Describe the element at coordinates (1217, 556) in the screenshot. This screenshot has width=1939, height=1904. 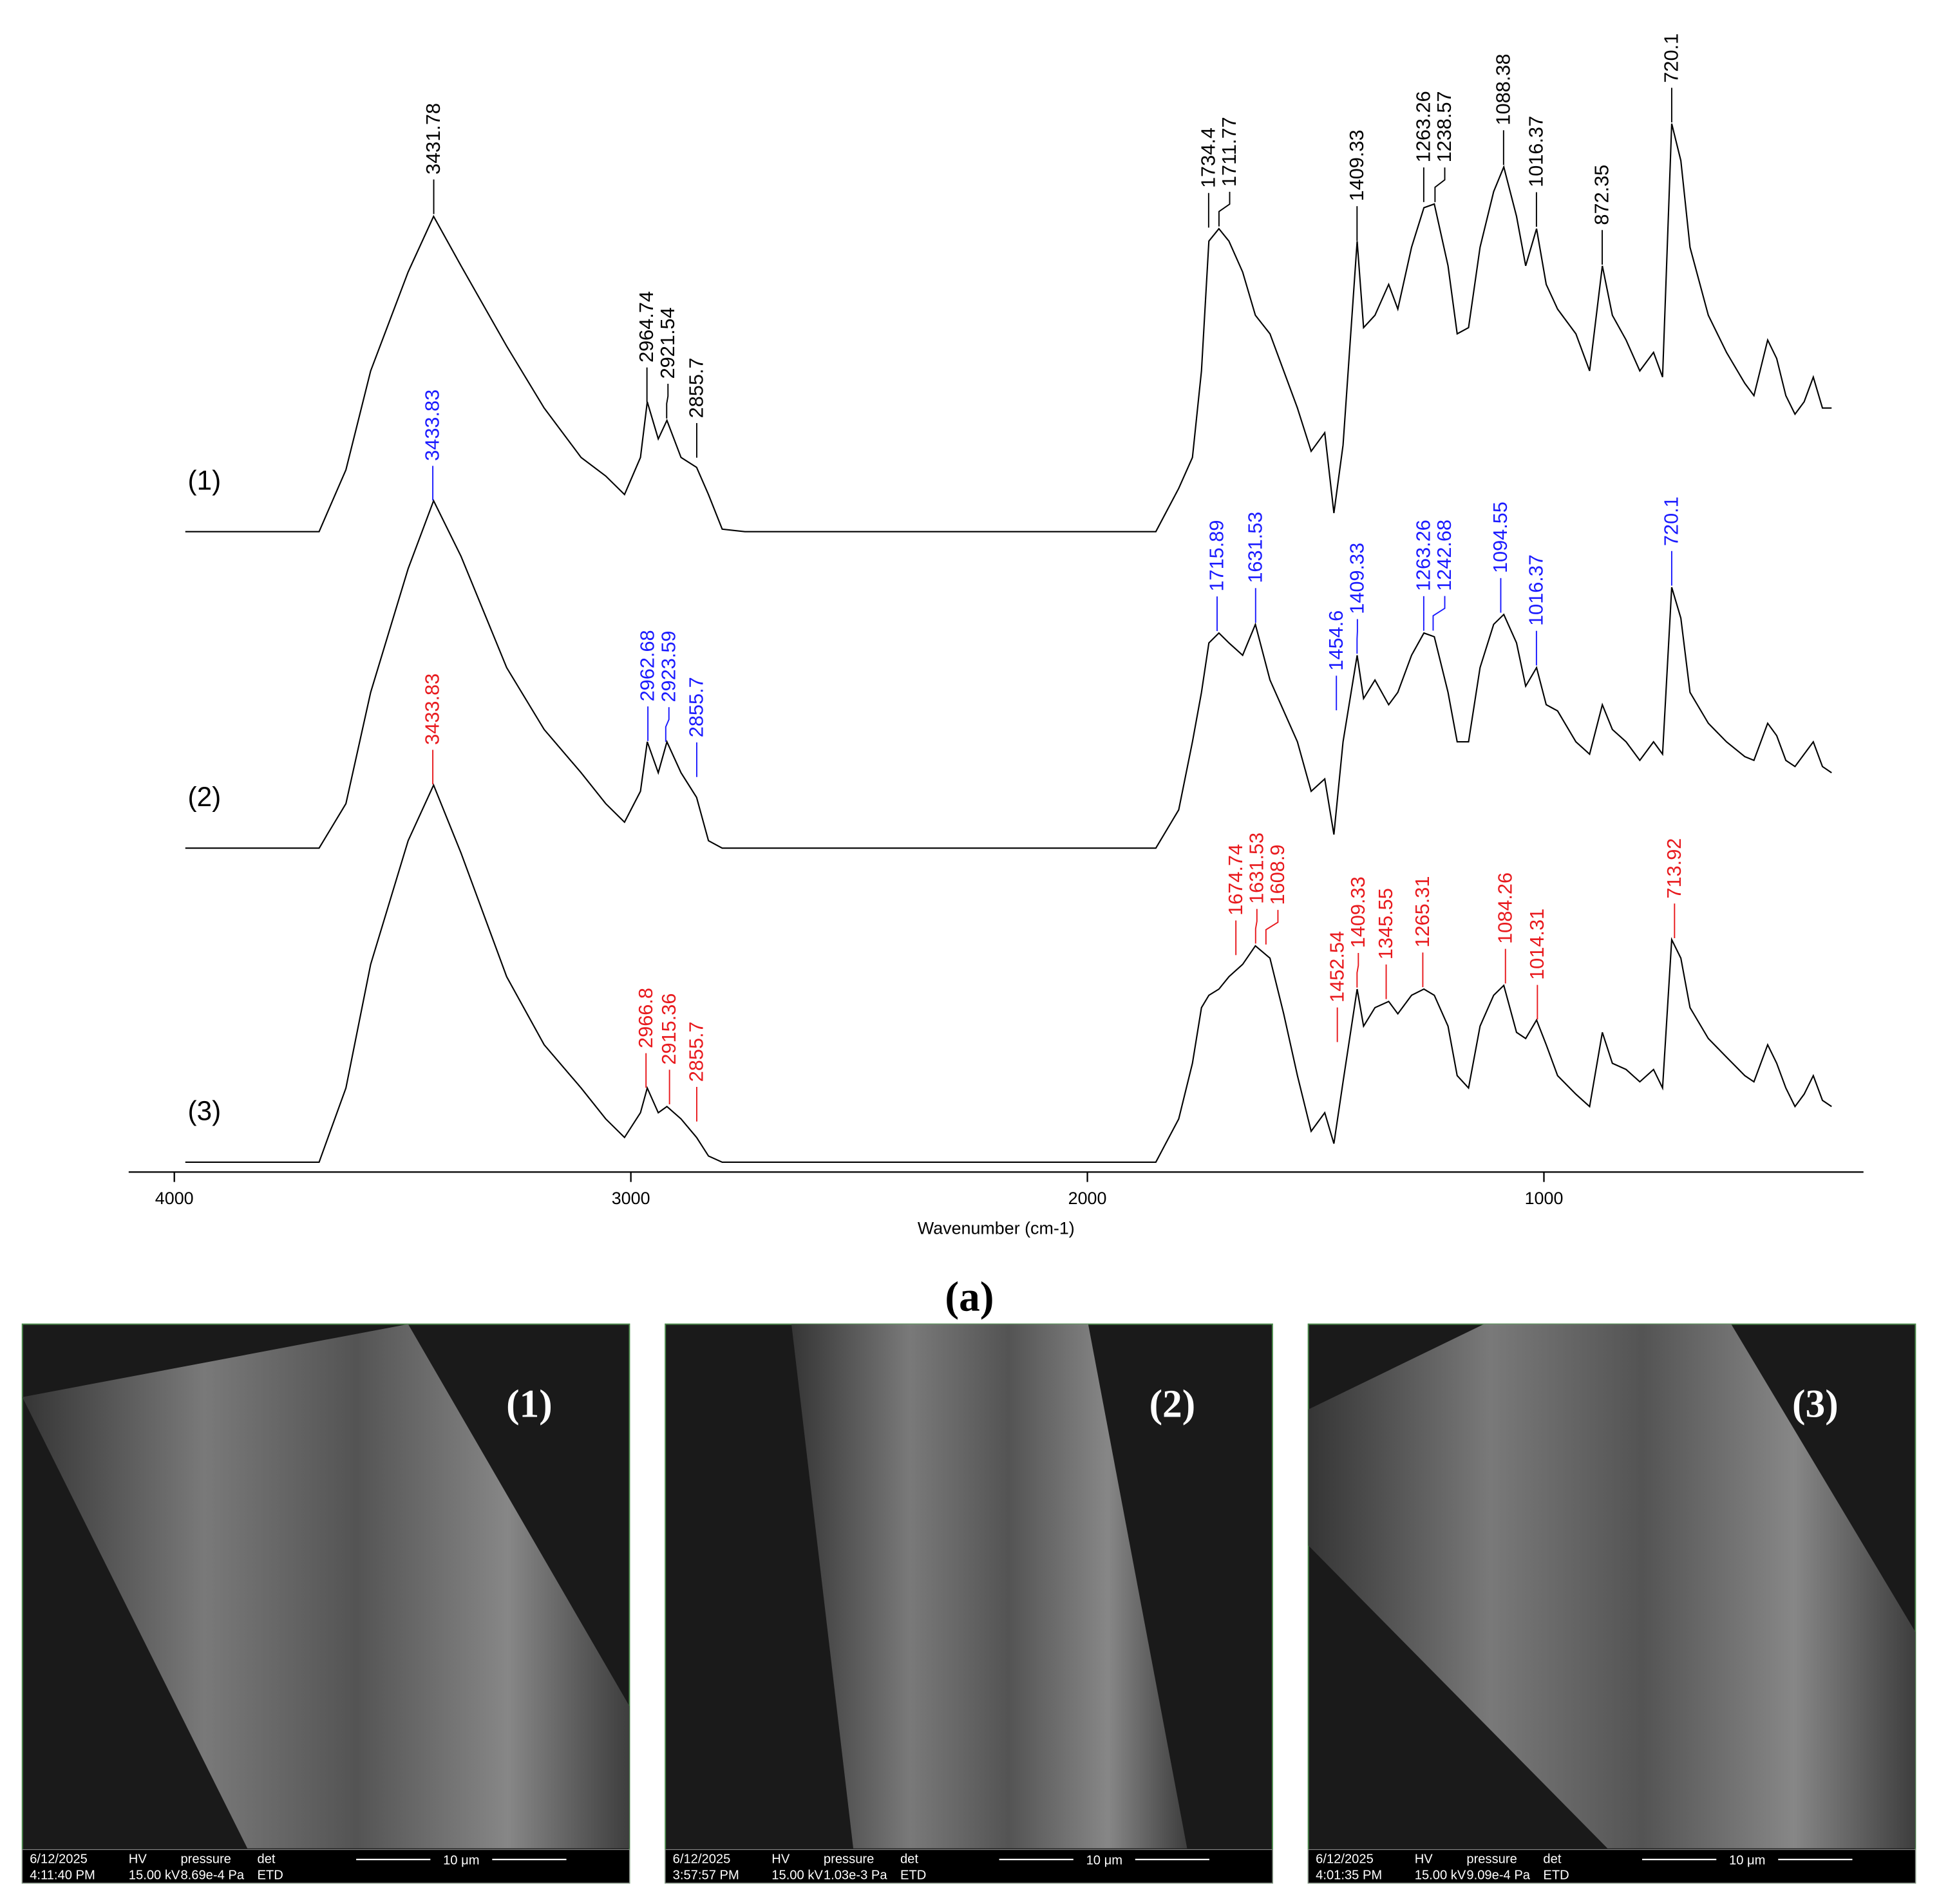
I see `peak-label: 1715.89` at that location.